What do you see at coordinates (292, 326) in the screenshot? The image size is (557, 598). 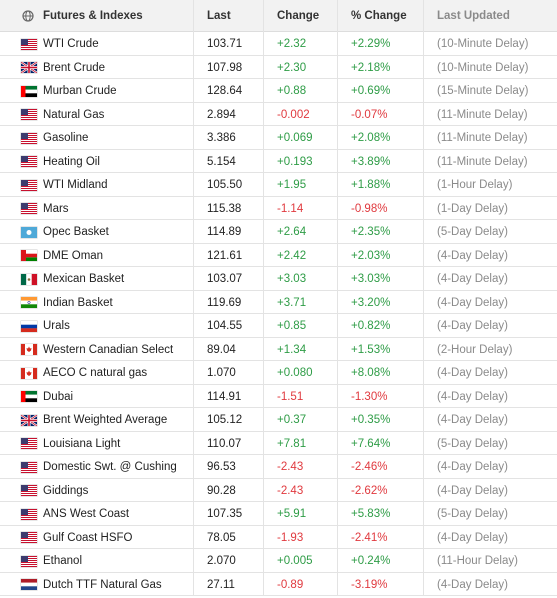 I see `change: +0.85` at bounding box center [292, 326].